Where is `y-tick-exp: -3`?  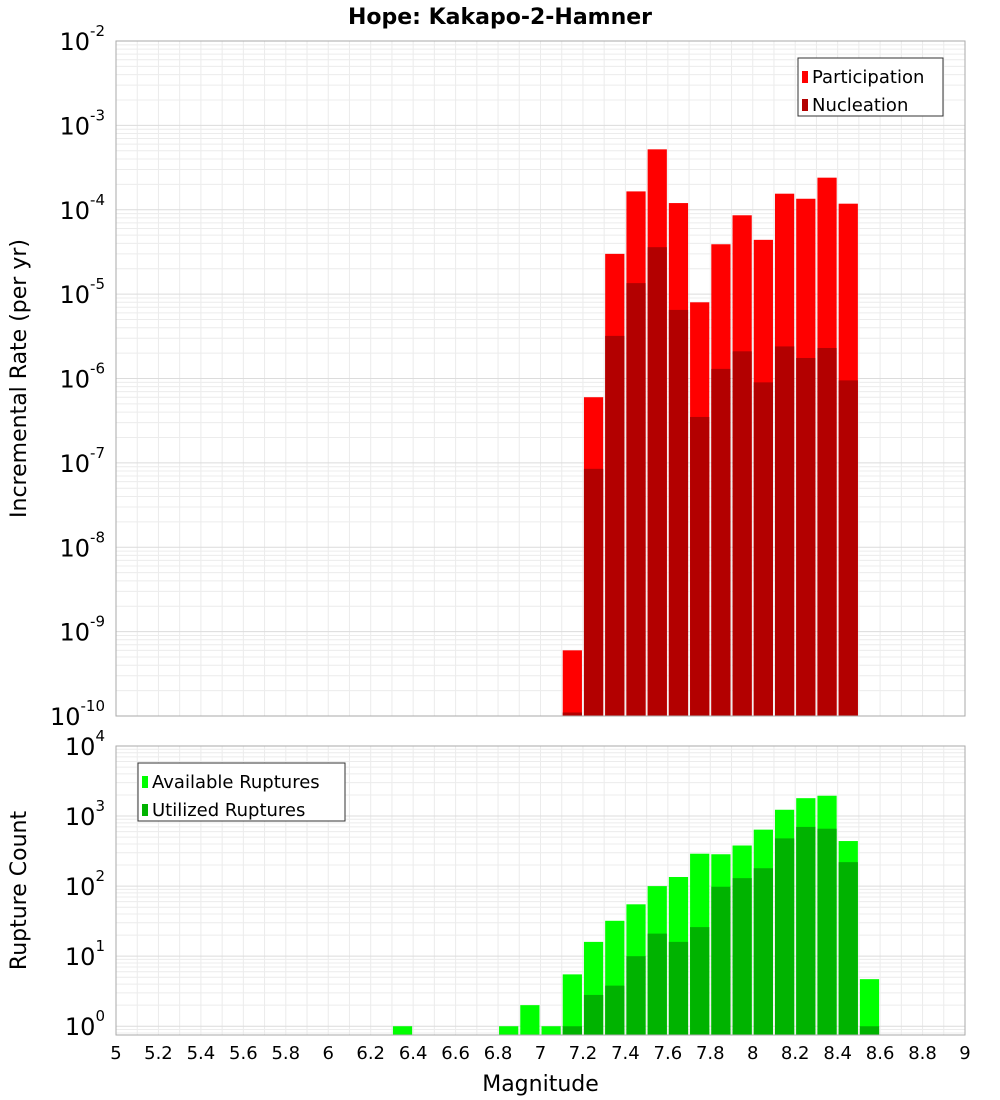
y-tick-exp: -3 is located at coordinates (97, 115).